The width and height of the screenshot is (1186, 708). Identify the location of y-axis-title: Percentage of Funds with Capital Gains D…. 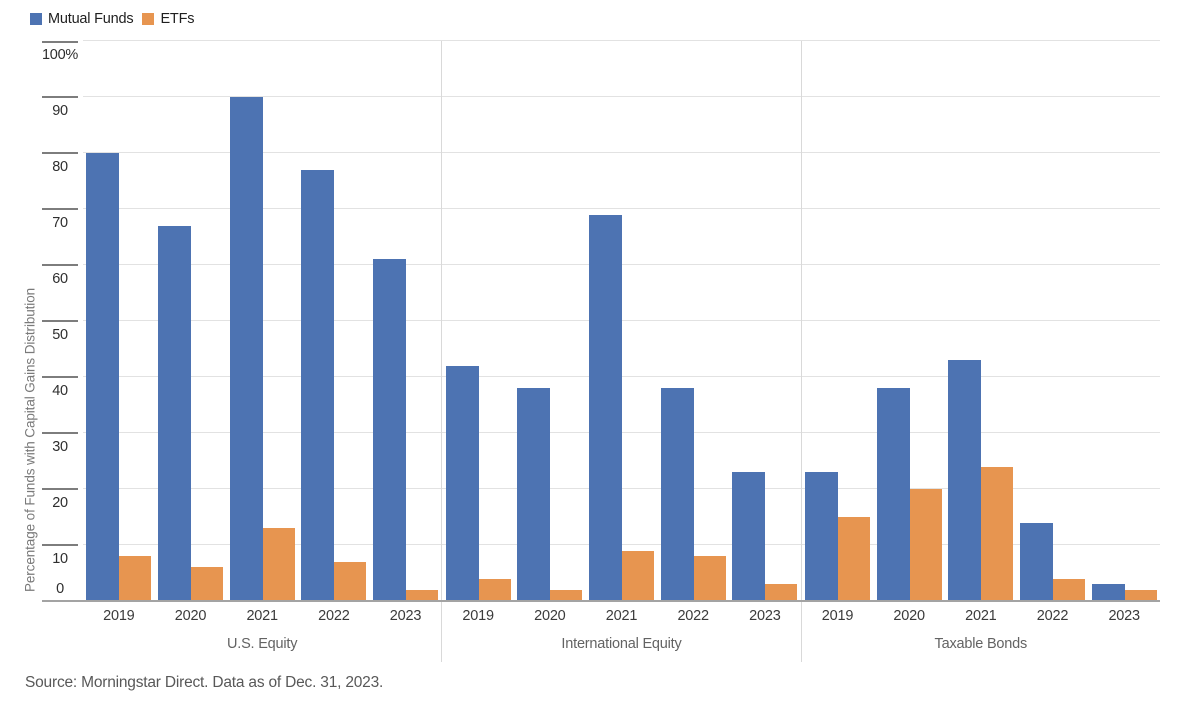
(30, 440).